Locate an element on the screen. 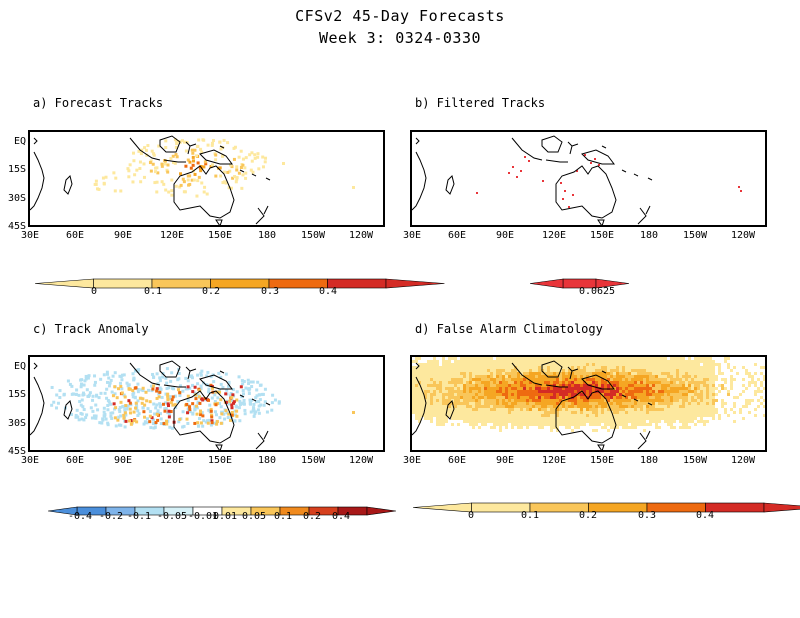 The width and height of the screenshot is (800, 618). lon-label-150e: 150E is located at coordinates (220, 460).